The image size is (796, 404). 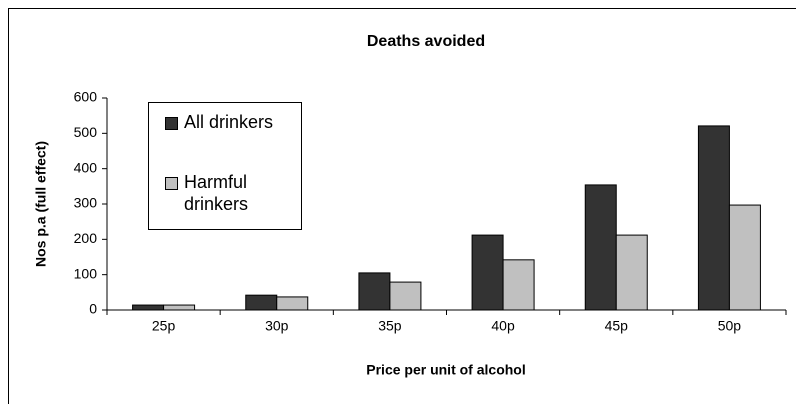 I want to click on x-tick-label: 30p, so click(x=277, y=326).